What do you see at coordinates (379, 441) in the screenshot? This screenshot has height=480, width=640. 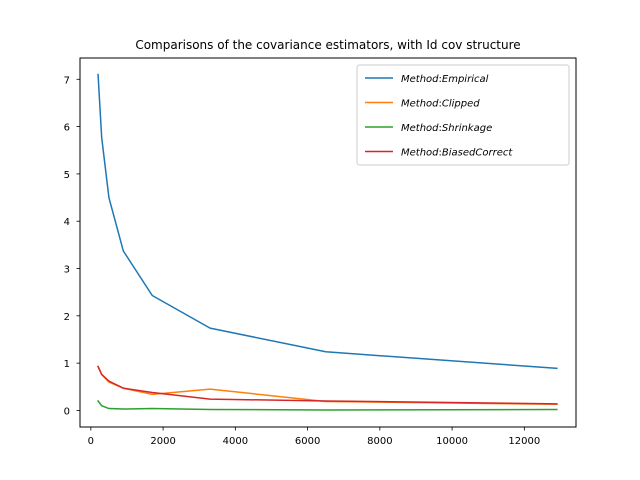 I see `x-tick-label: 8000` at bounding box center [379, 441].